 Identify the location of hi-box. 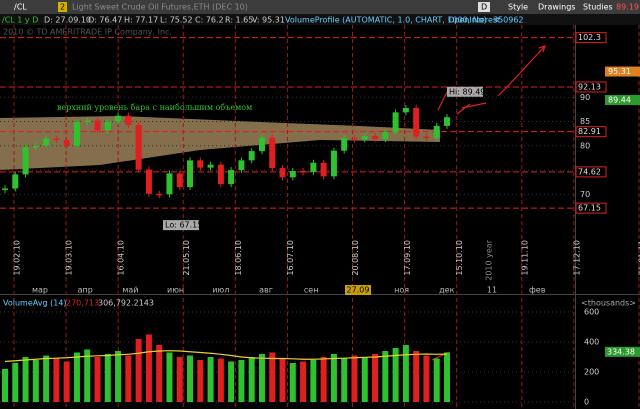
(465, 91).